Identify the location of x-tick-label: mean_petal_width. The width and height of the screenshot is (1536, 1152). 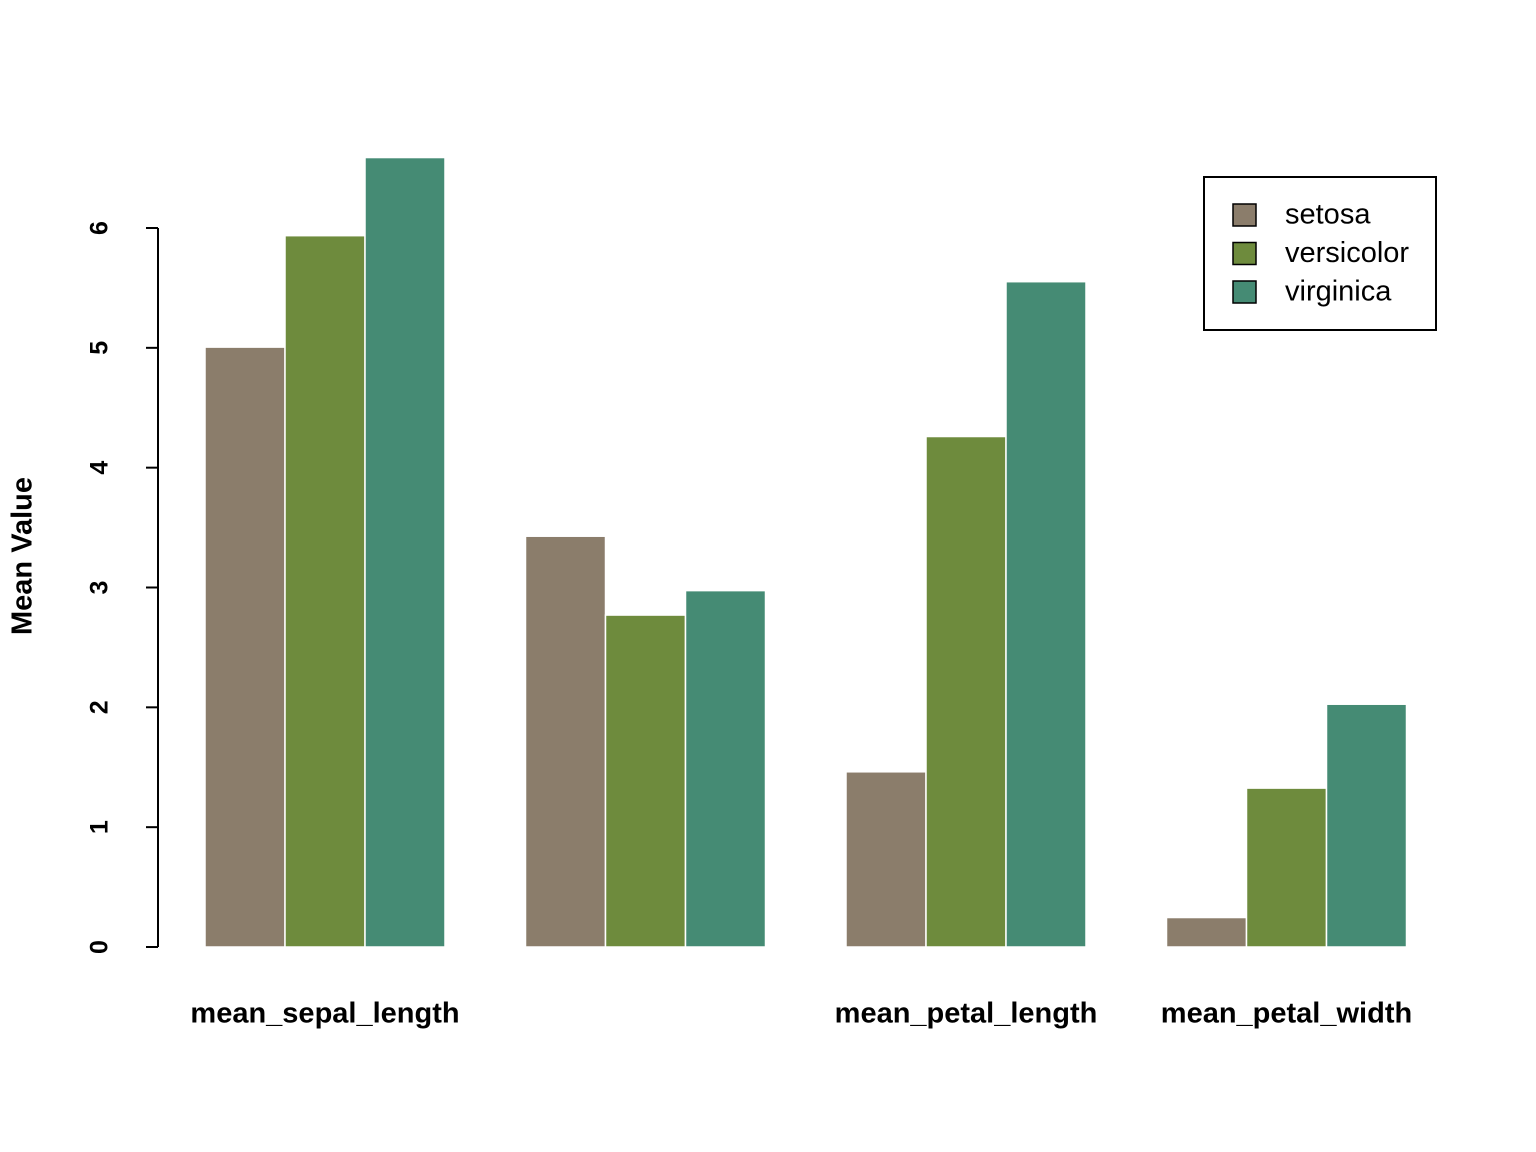
(1286, 1014).